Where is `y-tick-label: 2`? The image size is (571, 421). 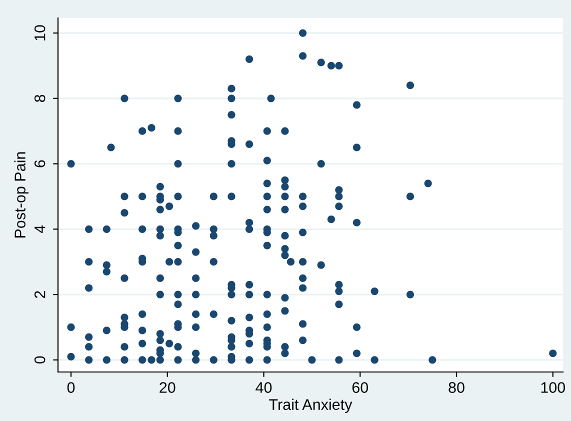
y-tick-label: 2 is located at coordinates (40, 294).